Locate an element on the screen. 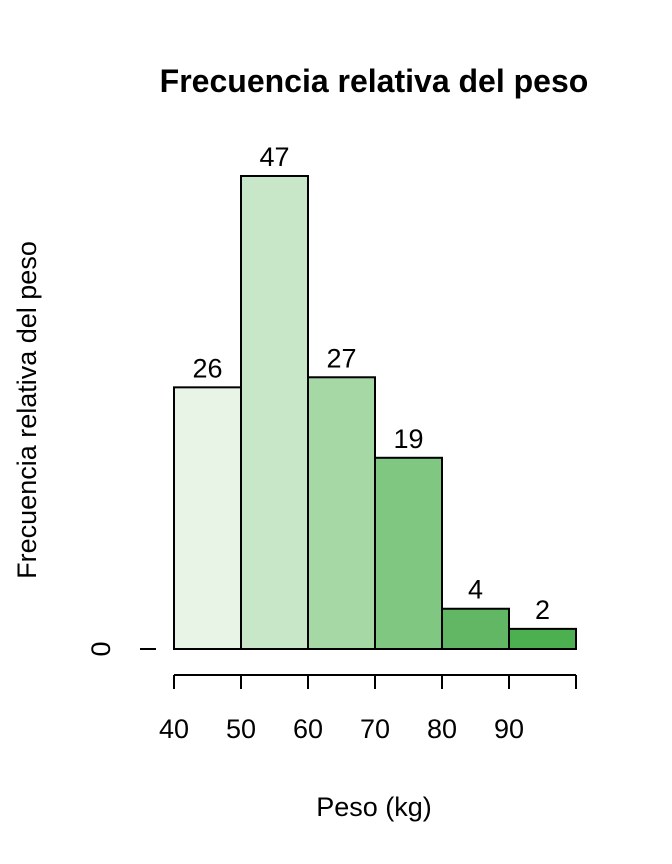  x-axis-label: Peso (kg) is located at coordinates (374, 807).